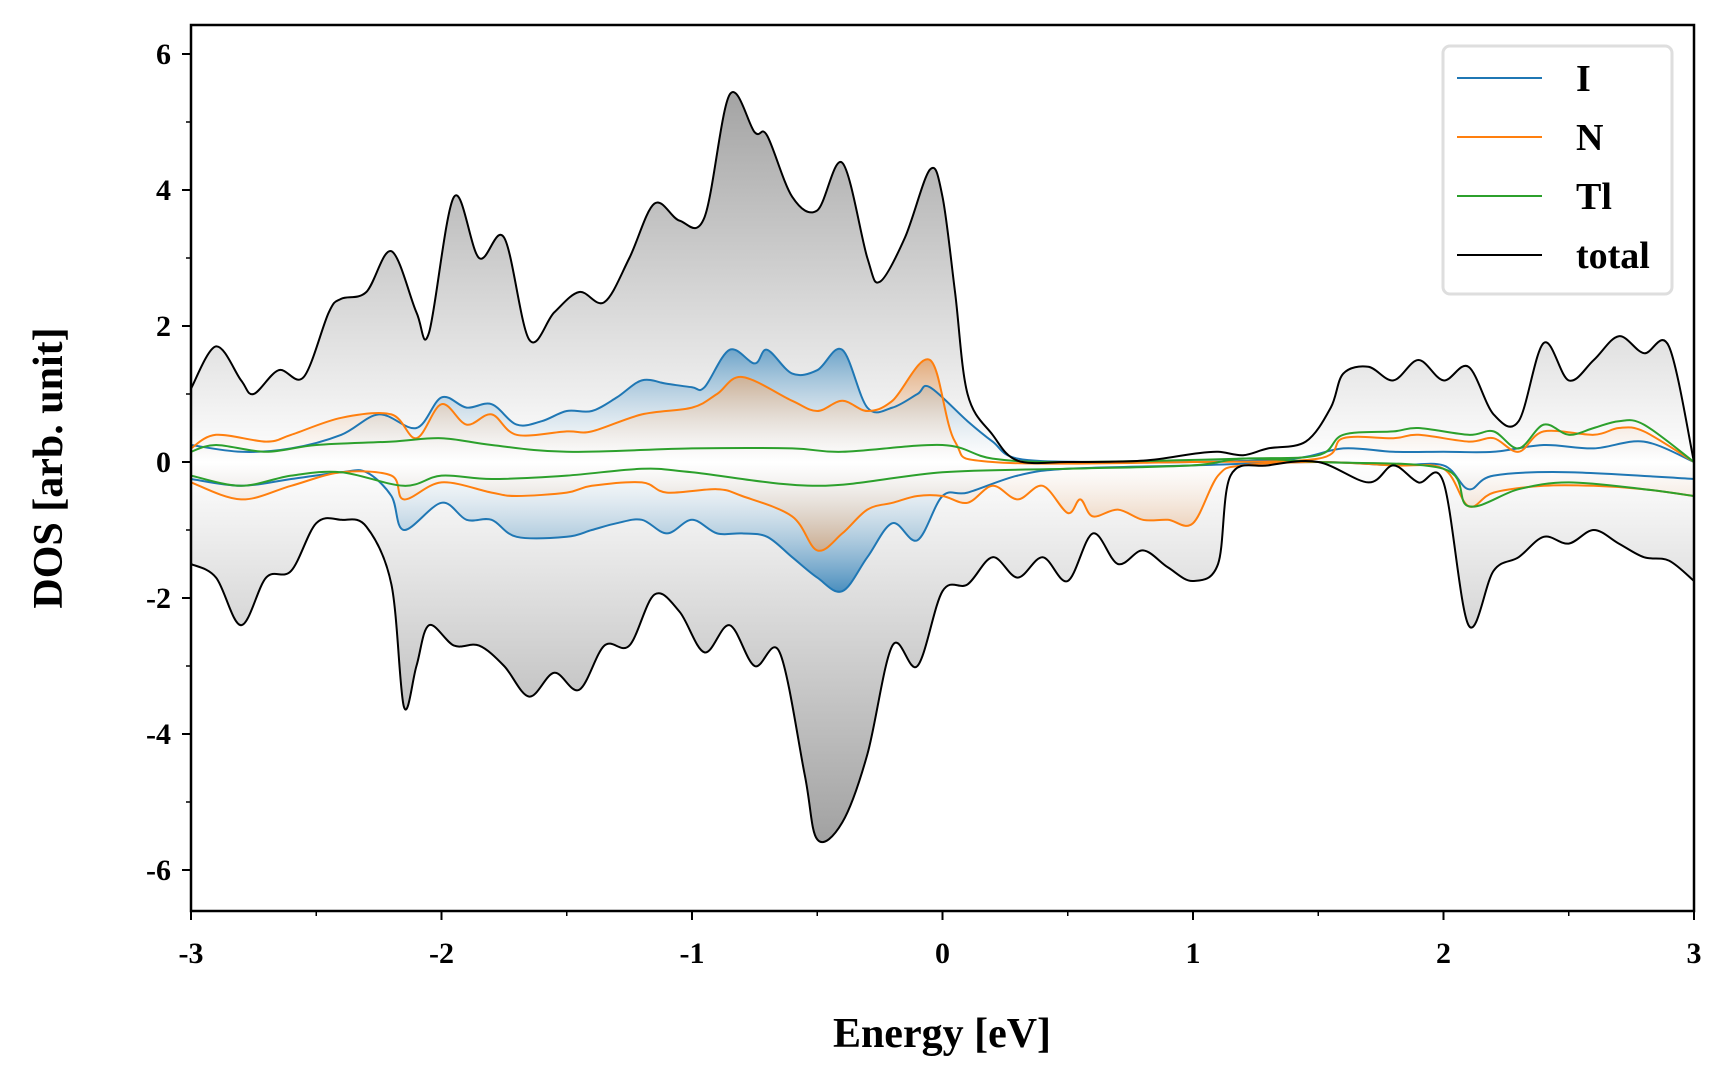 The width and height of the screenshot is (1728, 1085). Describe the element at coordinates (692, 953) in the screenshot. I see `x-tick-label: -1` at that location.